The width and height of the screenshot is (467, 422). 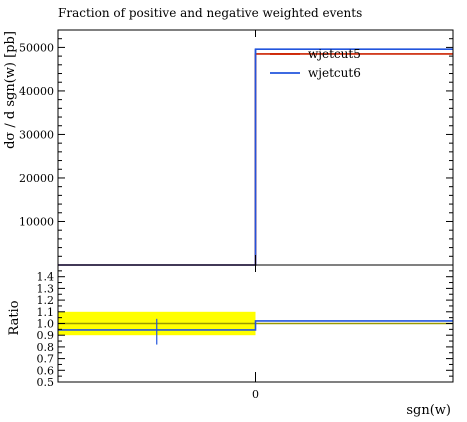 I want to click on main-y-tick-label: 50000, so click(x=36, y=47).